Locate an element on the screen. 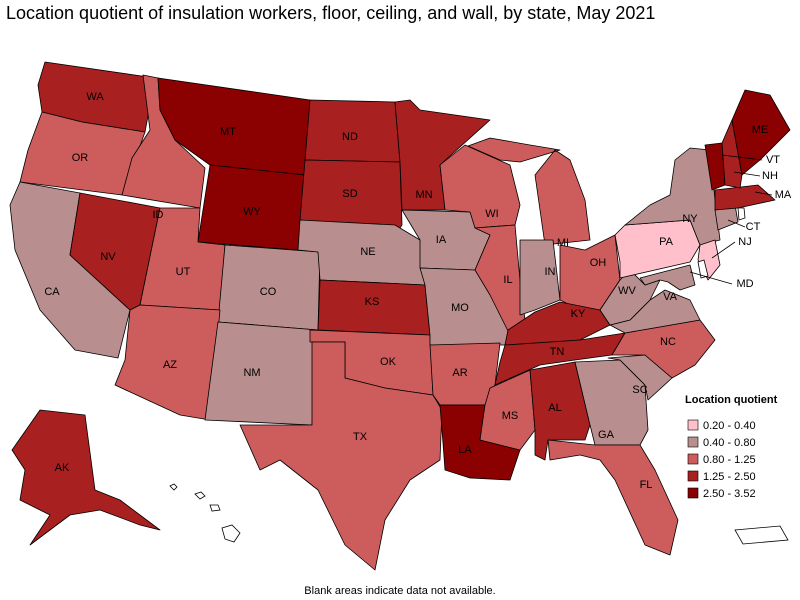 The height and width of the screenshot is (600, 800). state-label: ME is located at coordinates (760, 130).